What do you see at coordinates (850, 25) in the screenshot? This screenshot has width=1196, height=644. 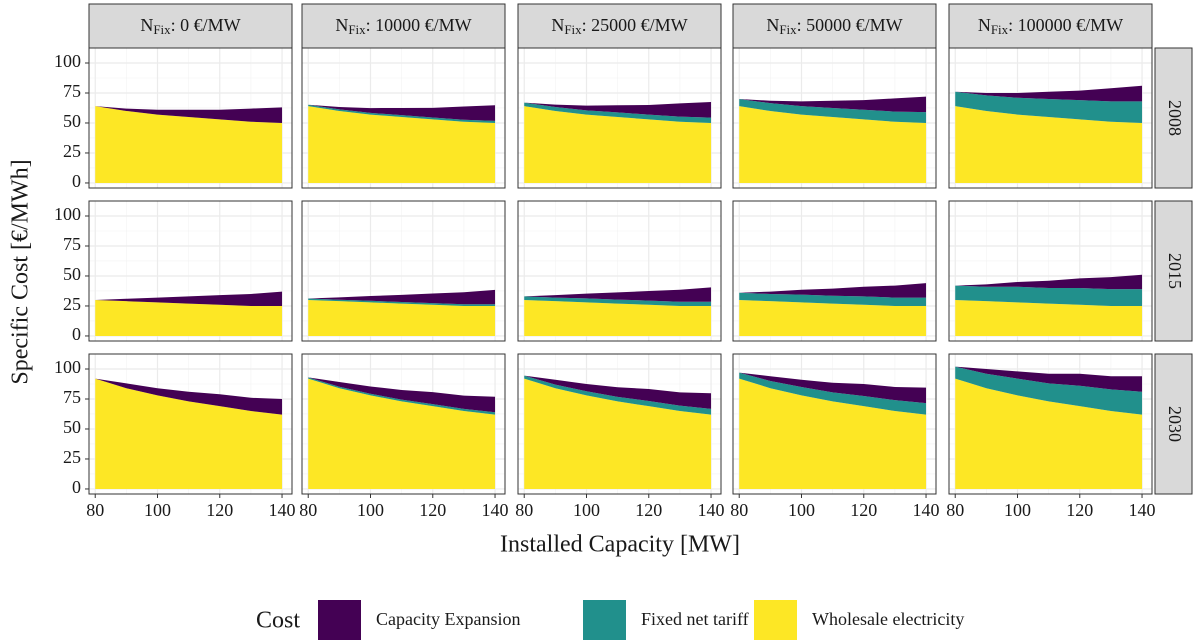 I see `strip-text: : 50000 €/MW` at bounding box center [850, 25].